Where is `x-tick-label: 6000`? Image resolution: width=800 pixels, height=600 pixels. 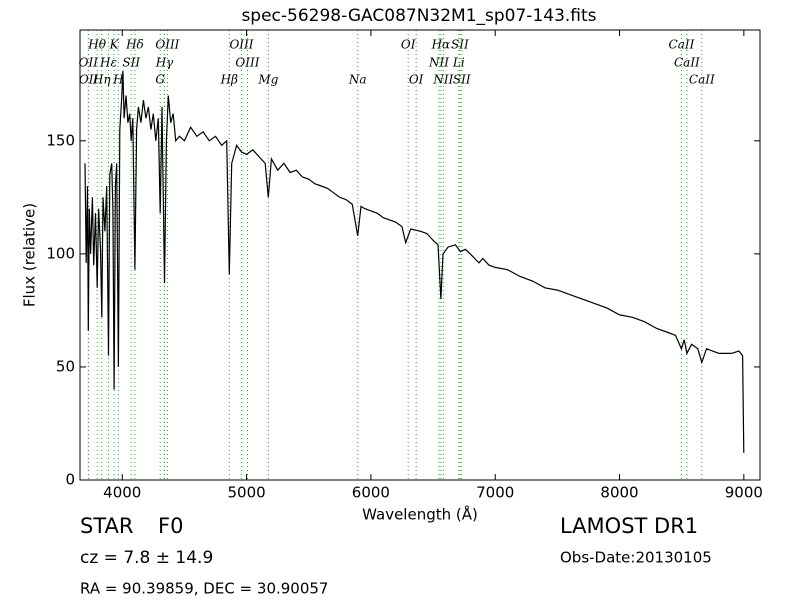 x-tick-label: 6000 is located at coordinates (371, 493).